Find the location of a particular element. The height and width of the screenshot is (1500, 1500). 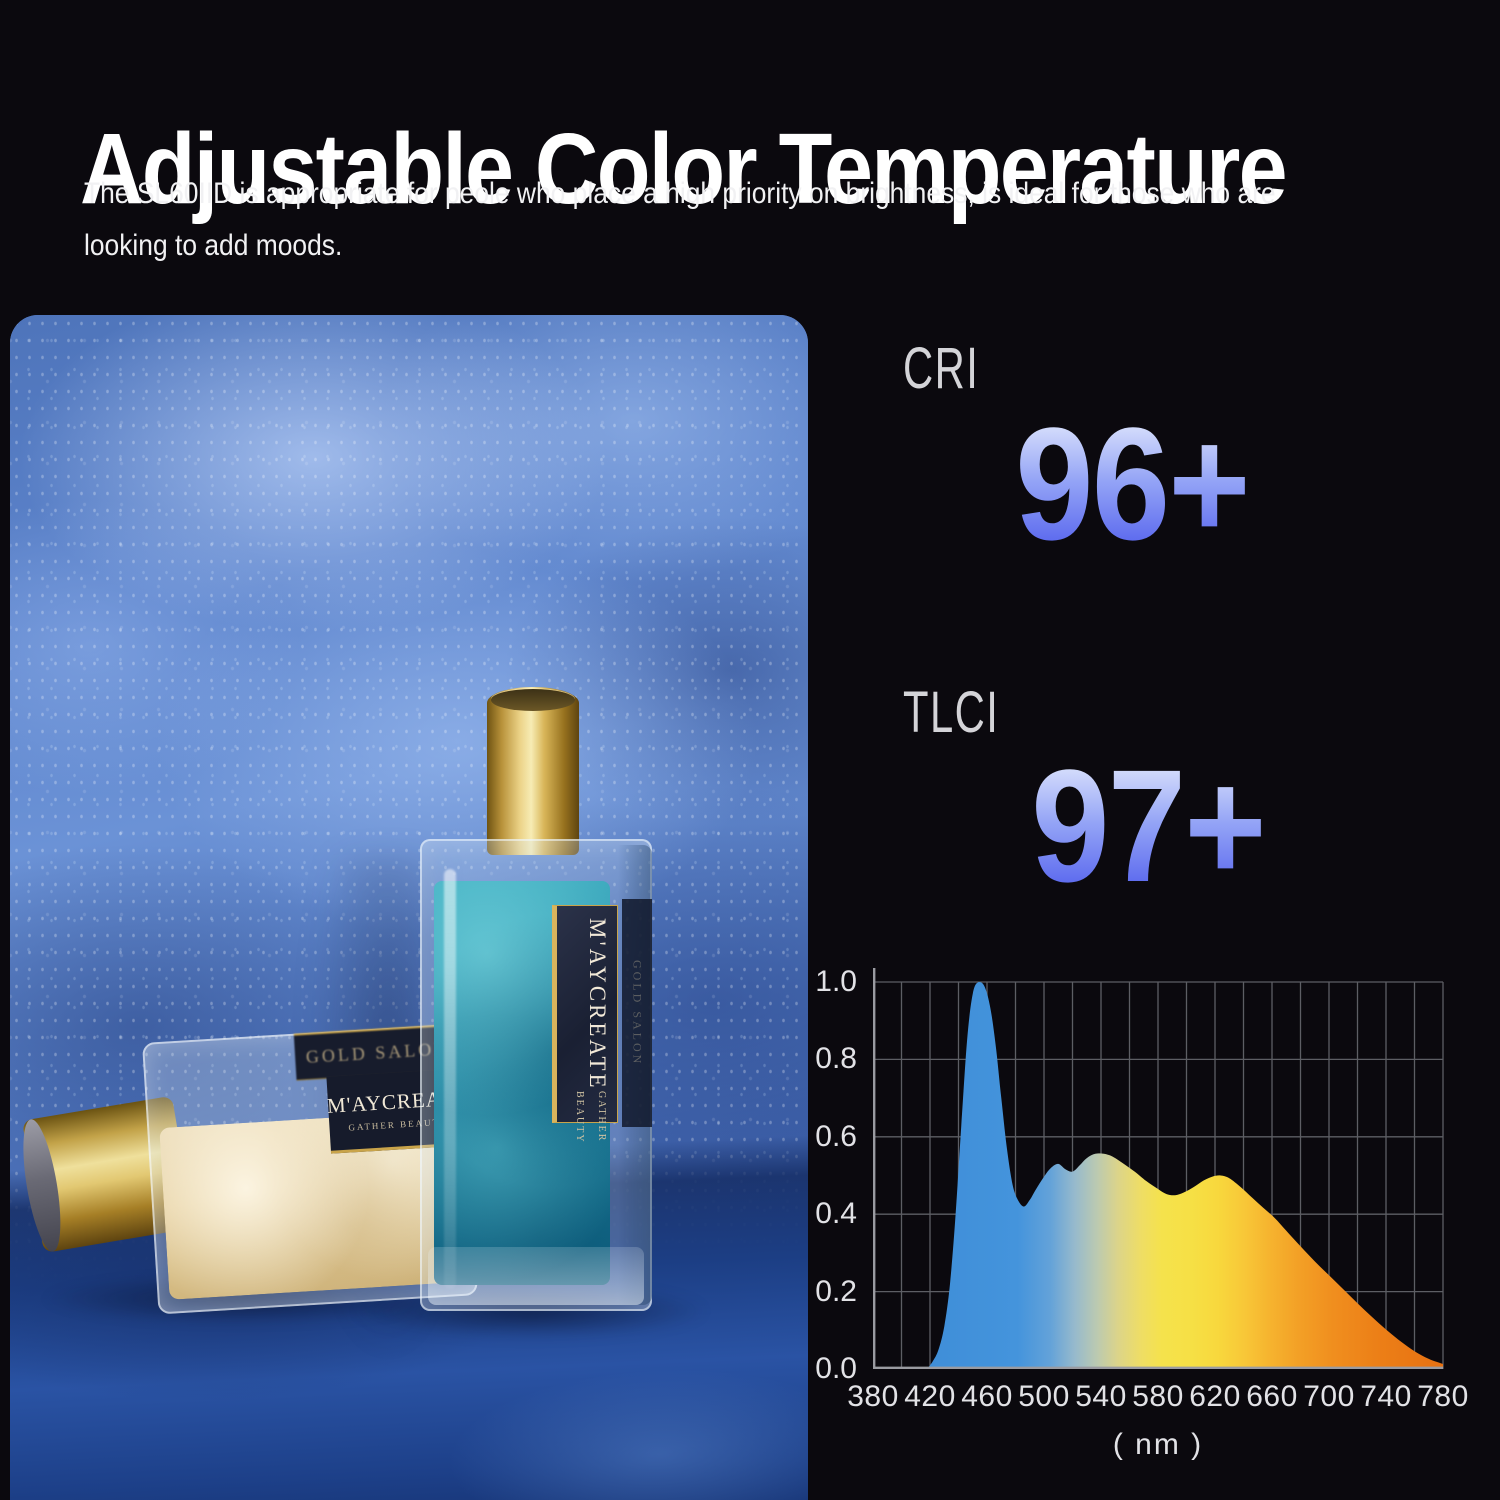

standing-bottle-glass: M'AYCREATE GATHER BEAUTY GOLD SALON is located at coordinates (536, 1075).